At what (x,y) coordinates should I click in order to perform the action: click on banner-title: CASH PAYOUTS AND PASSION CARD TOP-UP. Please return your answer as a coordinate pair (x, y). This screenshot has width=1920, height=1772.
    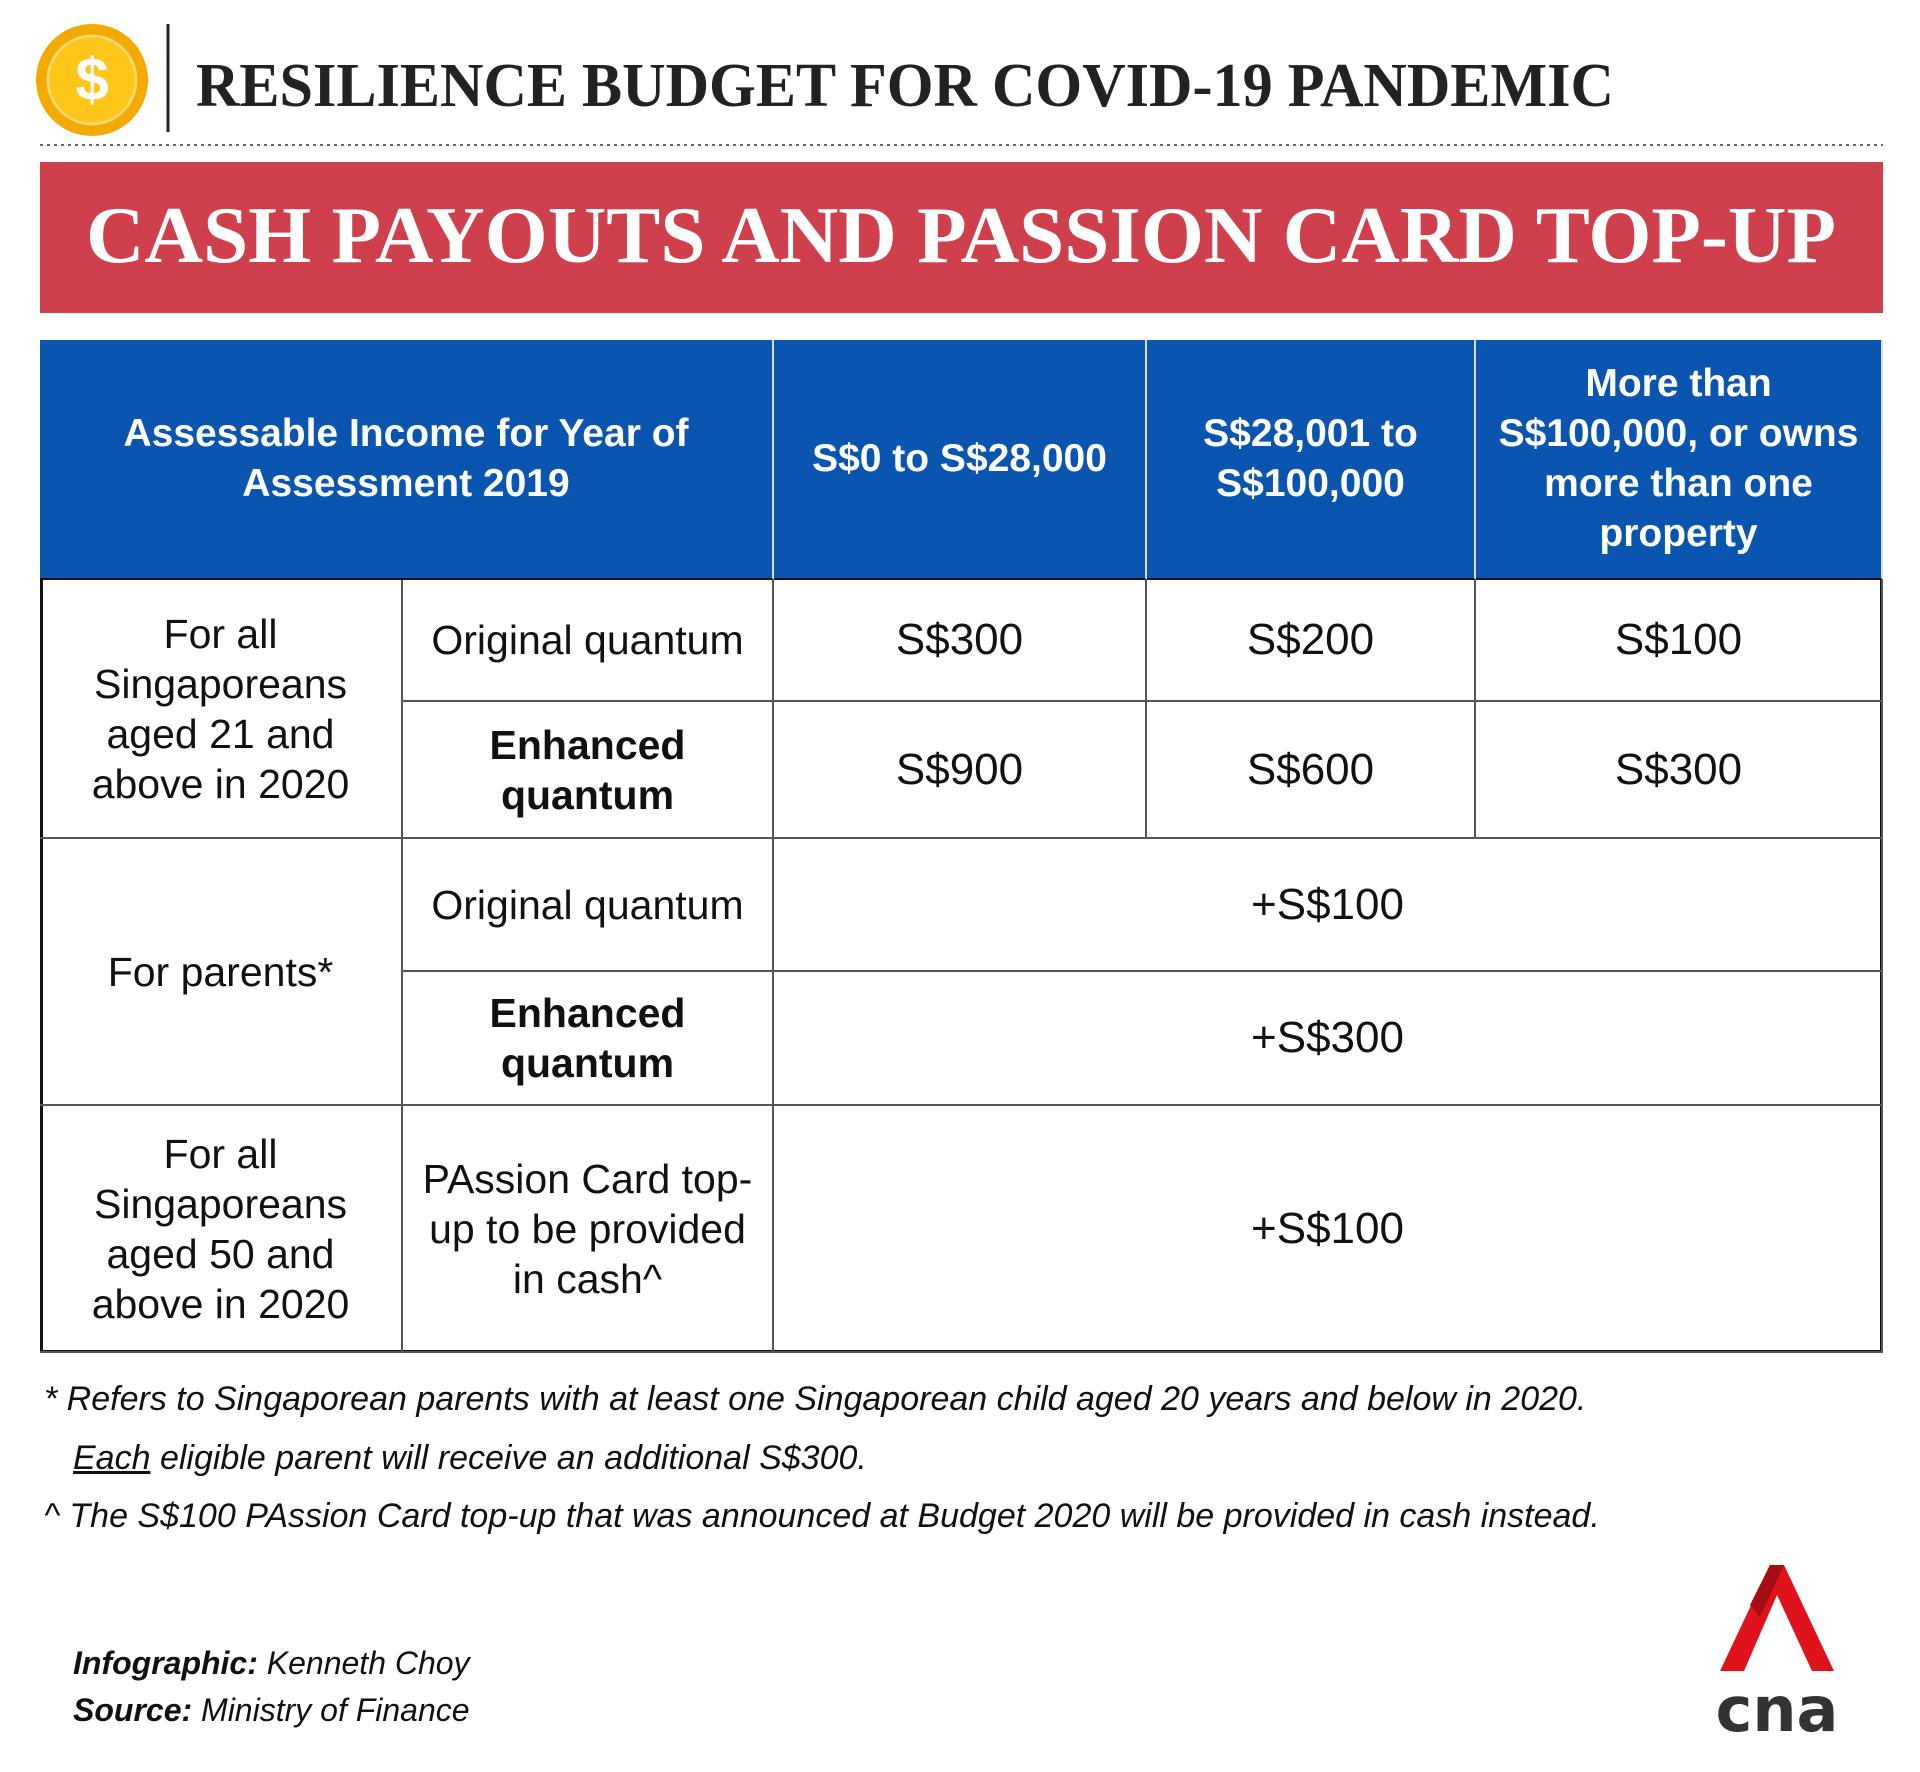
    Looking at the image, I should click on (961, 236).